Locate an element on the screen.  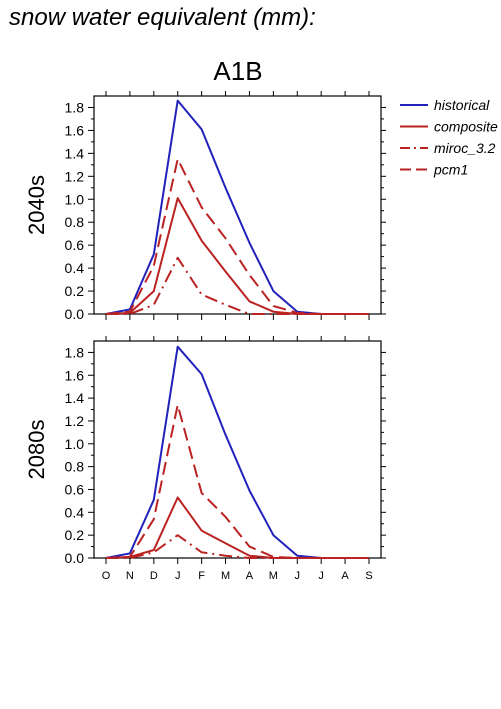
legend-label: composite is located at coordinates (466, 127).